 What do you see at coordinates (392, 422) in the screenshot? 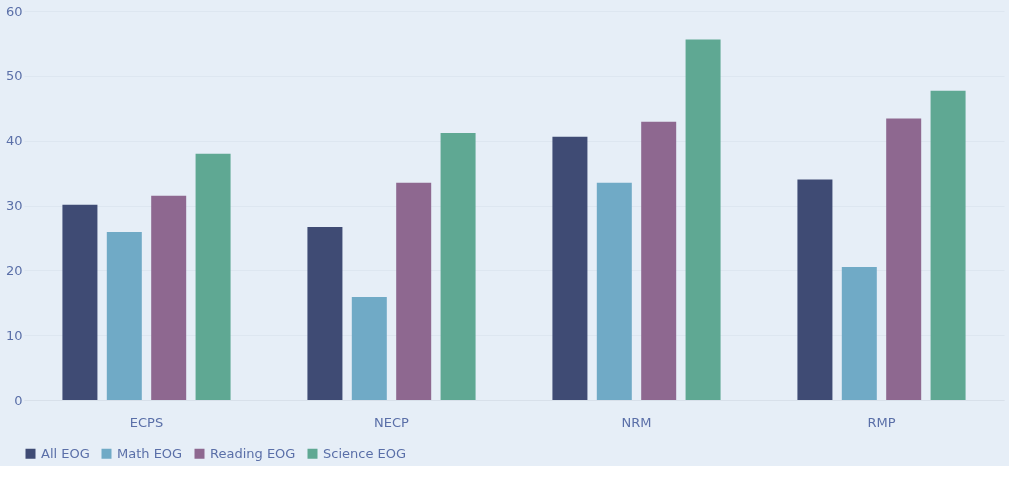
I see `x-tick-label: NECP` at bounding box center [392, 422].